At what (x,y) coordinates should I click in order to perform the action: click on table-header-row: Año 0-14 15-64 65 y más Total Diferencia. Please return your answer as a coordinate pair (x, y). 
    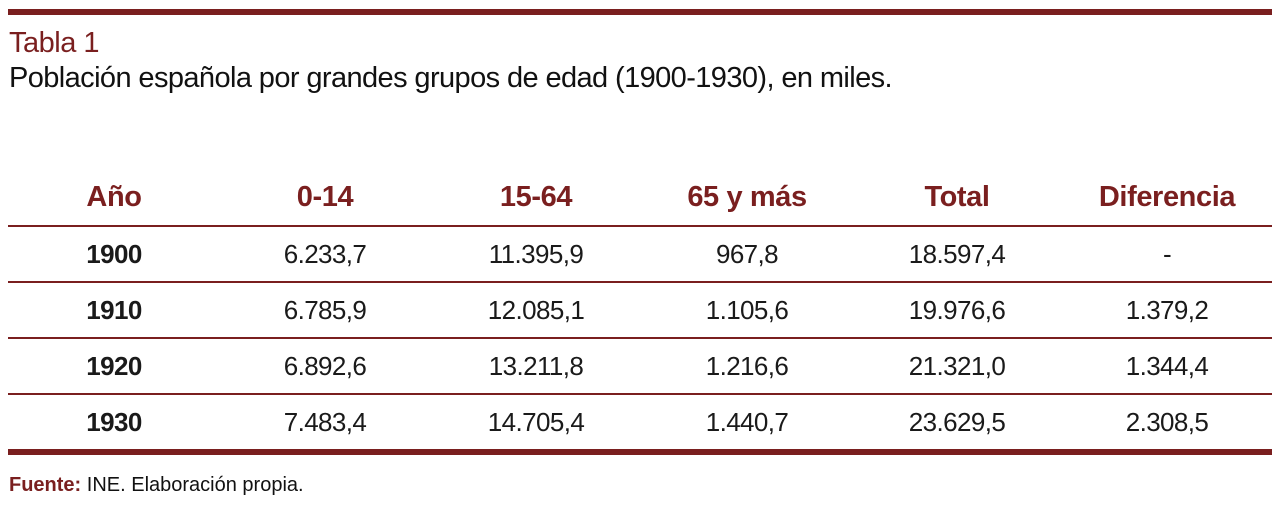
    Looking at the image, I should click on (640, 198).